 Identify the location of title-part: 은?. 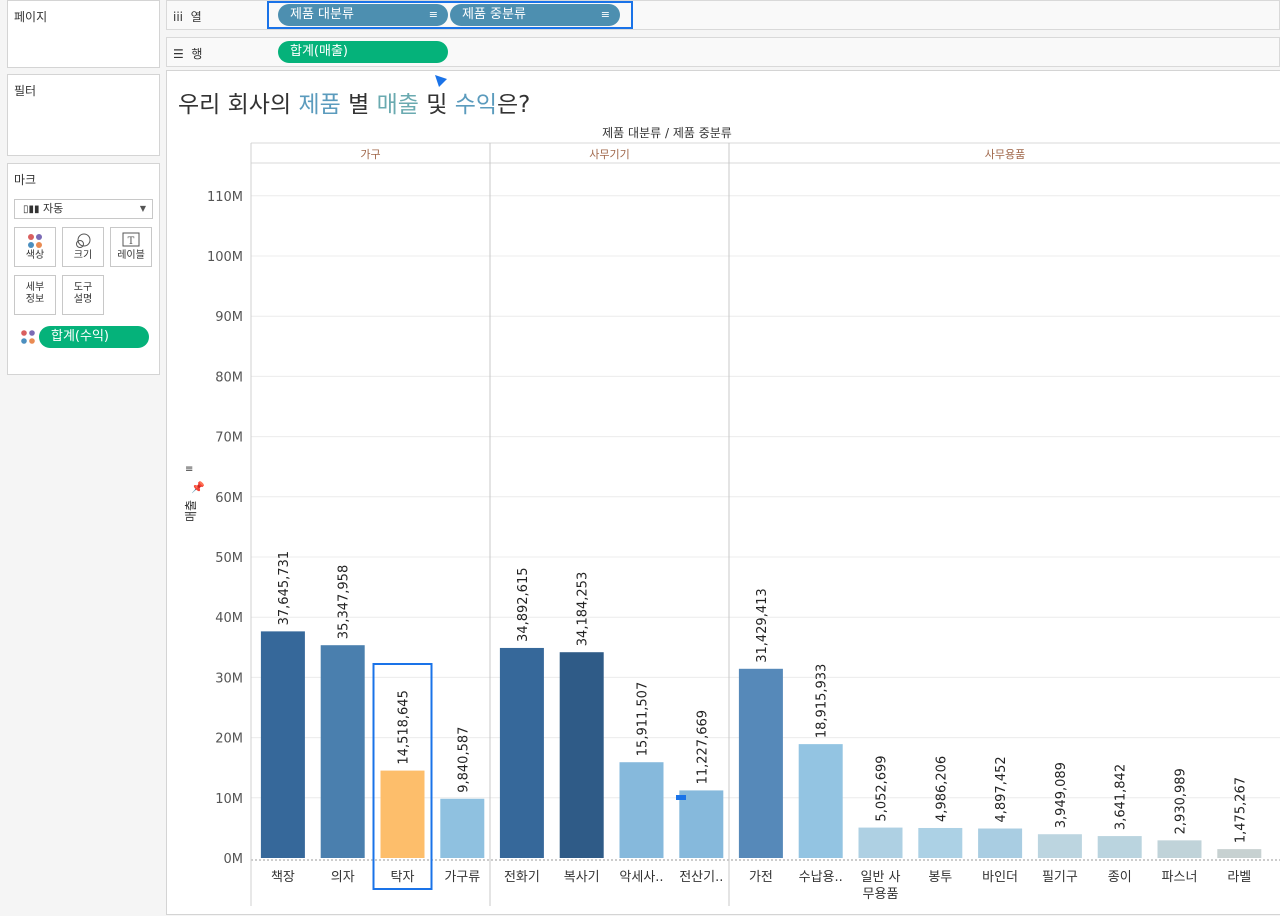
(514, 105).